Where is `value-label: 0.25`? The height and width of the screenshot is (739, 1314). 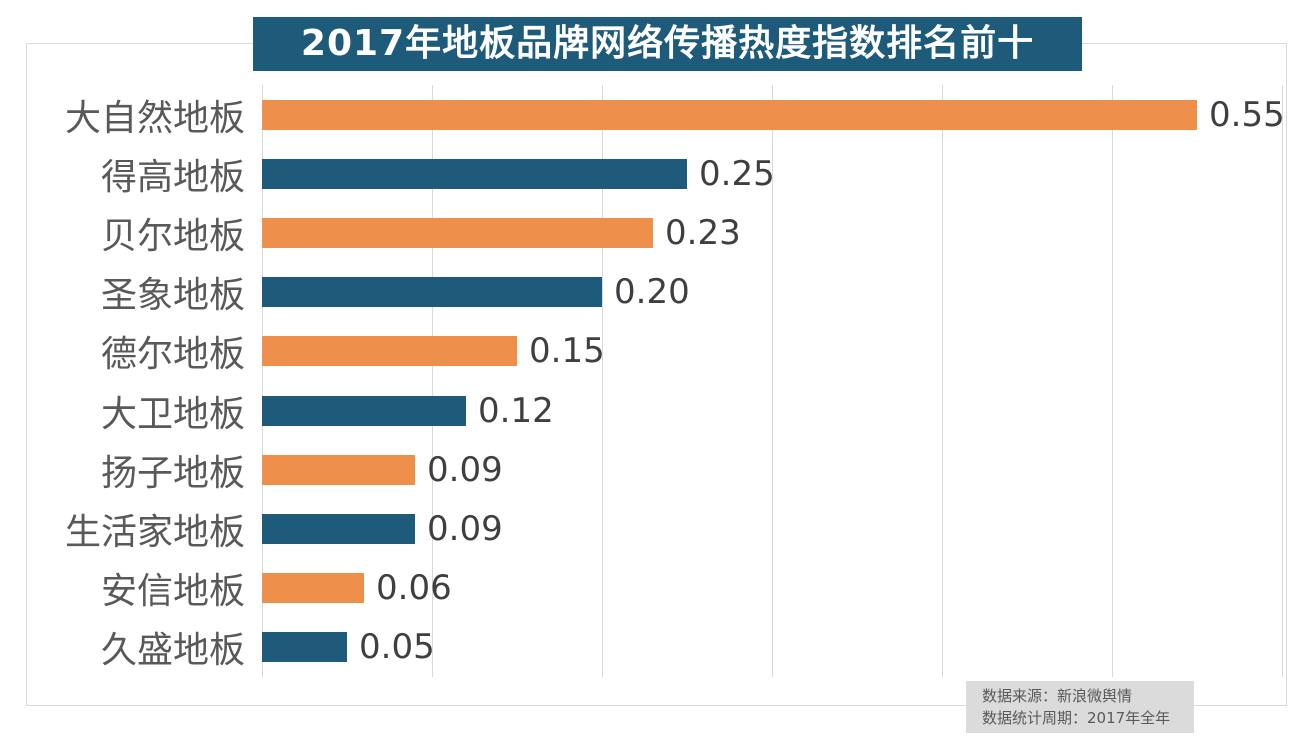 value-label: 0.25 is located at coordinates (737, 173).